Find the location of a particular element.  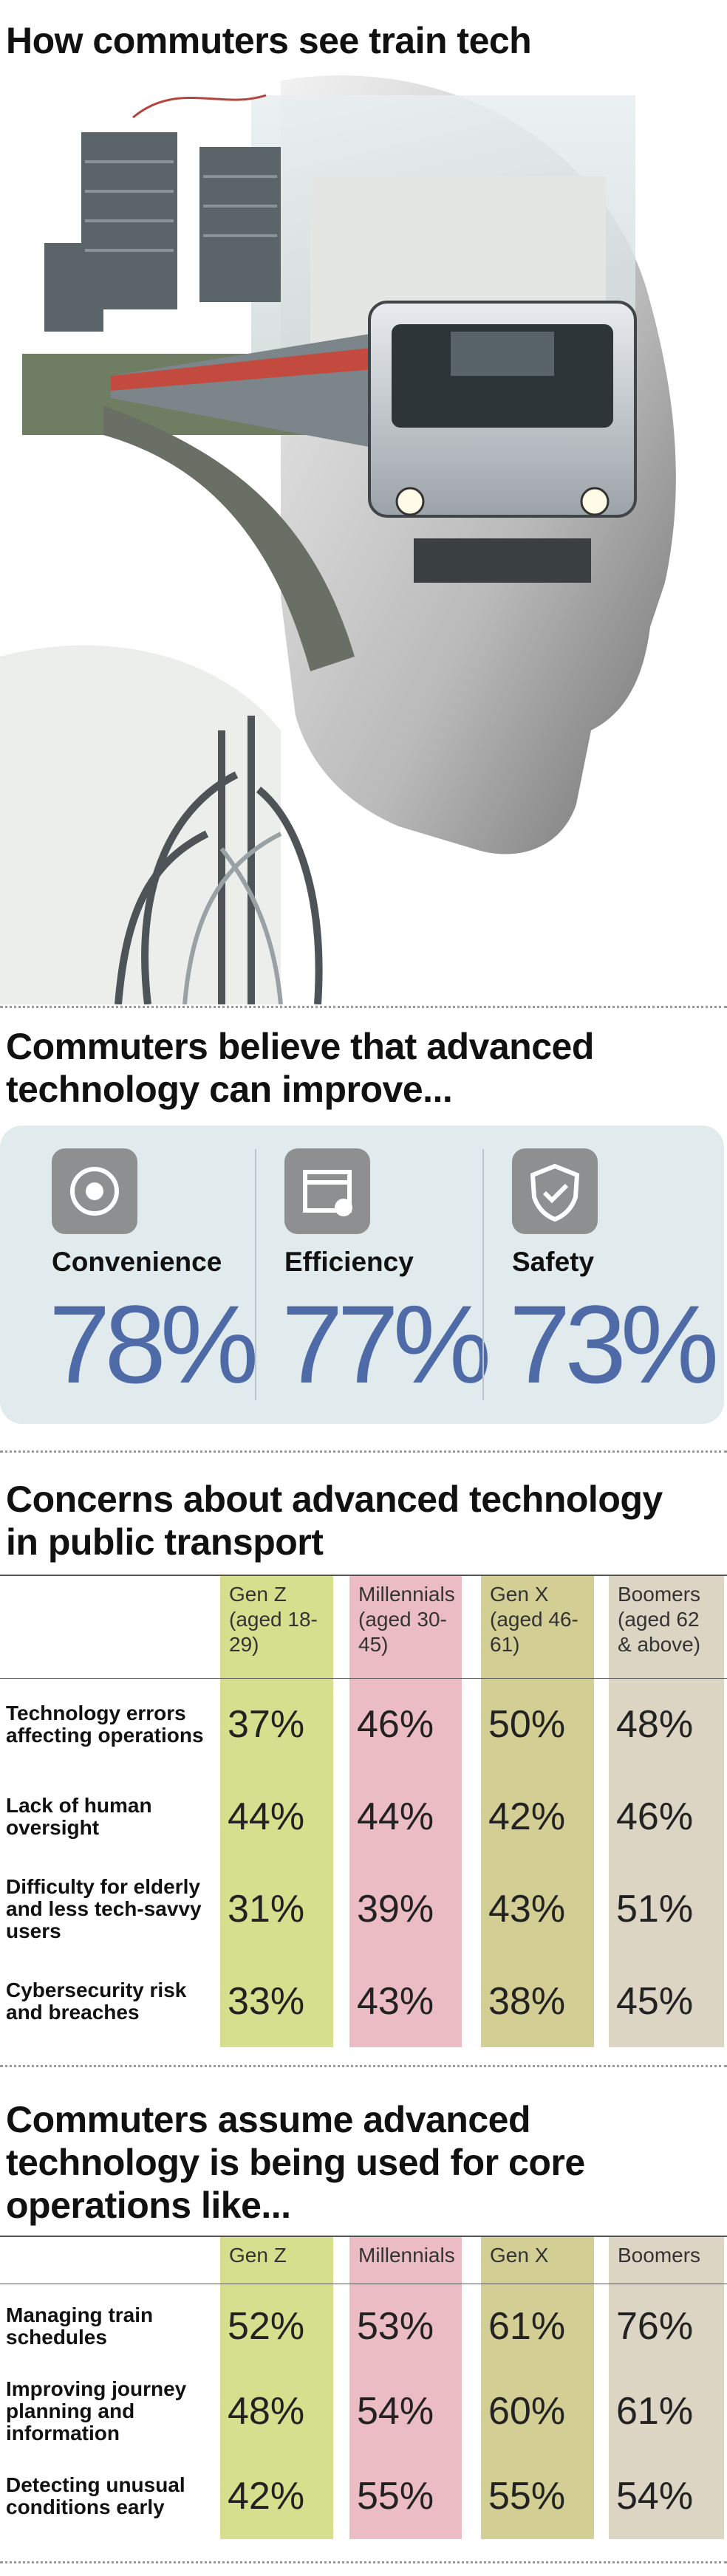

cell-value: 33% is located at coordinates (266, 2001).